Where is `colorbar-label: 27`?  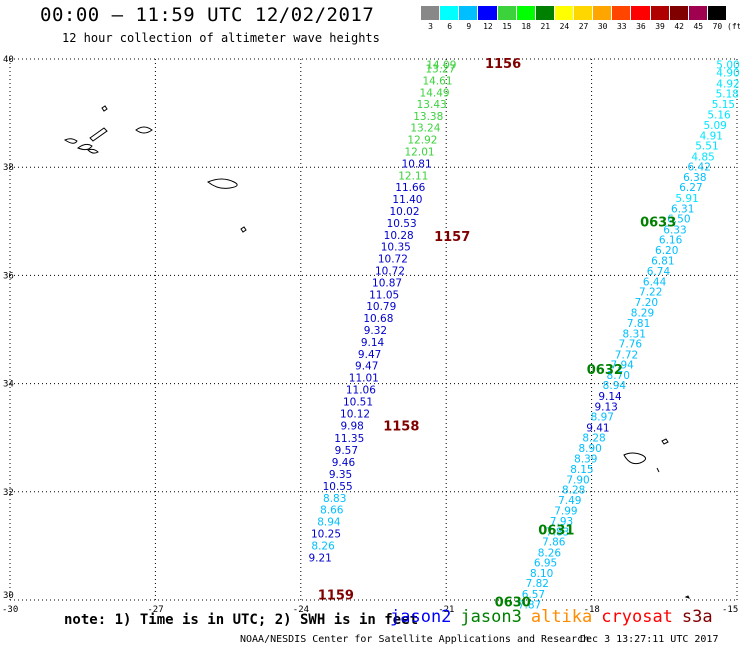 colorbar-label: 27 is located at coordinates (583, 26).